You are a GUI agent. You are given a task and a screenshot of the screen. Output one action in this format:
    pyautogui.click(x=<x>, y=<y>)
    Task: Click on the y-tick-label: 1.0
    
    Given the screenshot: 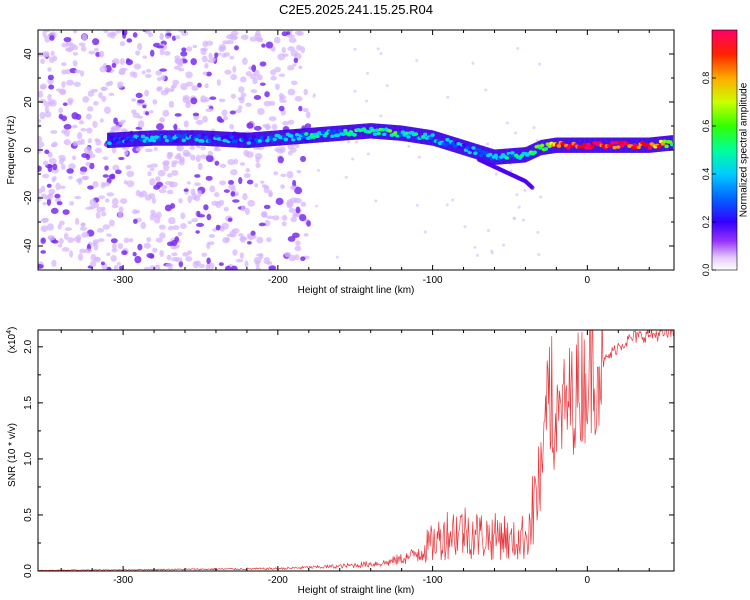 What is the action you would take?
    pyautogui.click(x=28, y=459)
    